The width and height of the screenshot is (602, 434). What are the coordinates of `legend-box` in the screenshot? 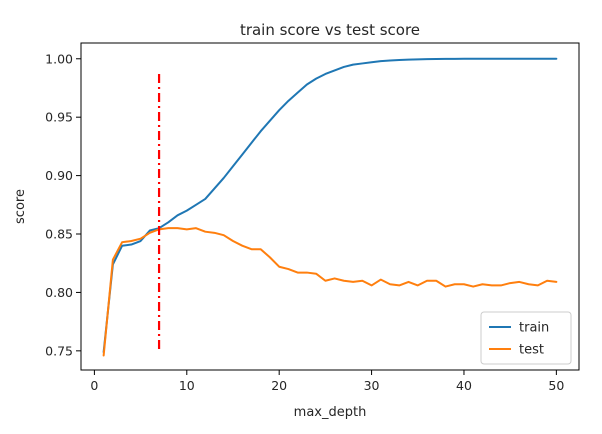 It's located at (526, 338).